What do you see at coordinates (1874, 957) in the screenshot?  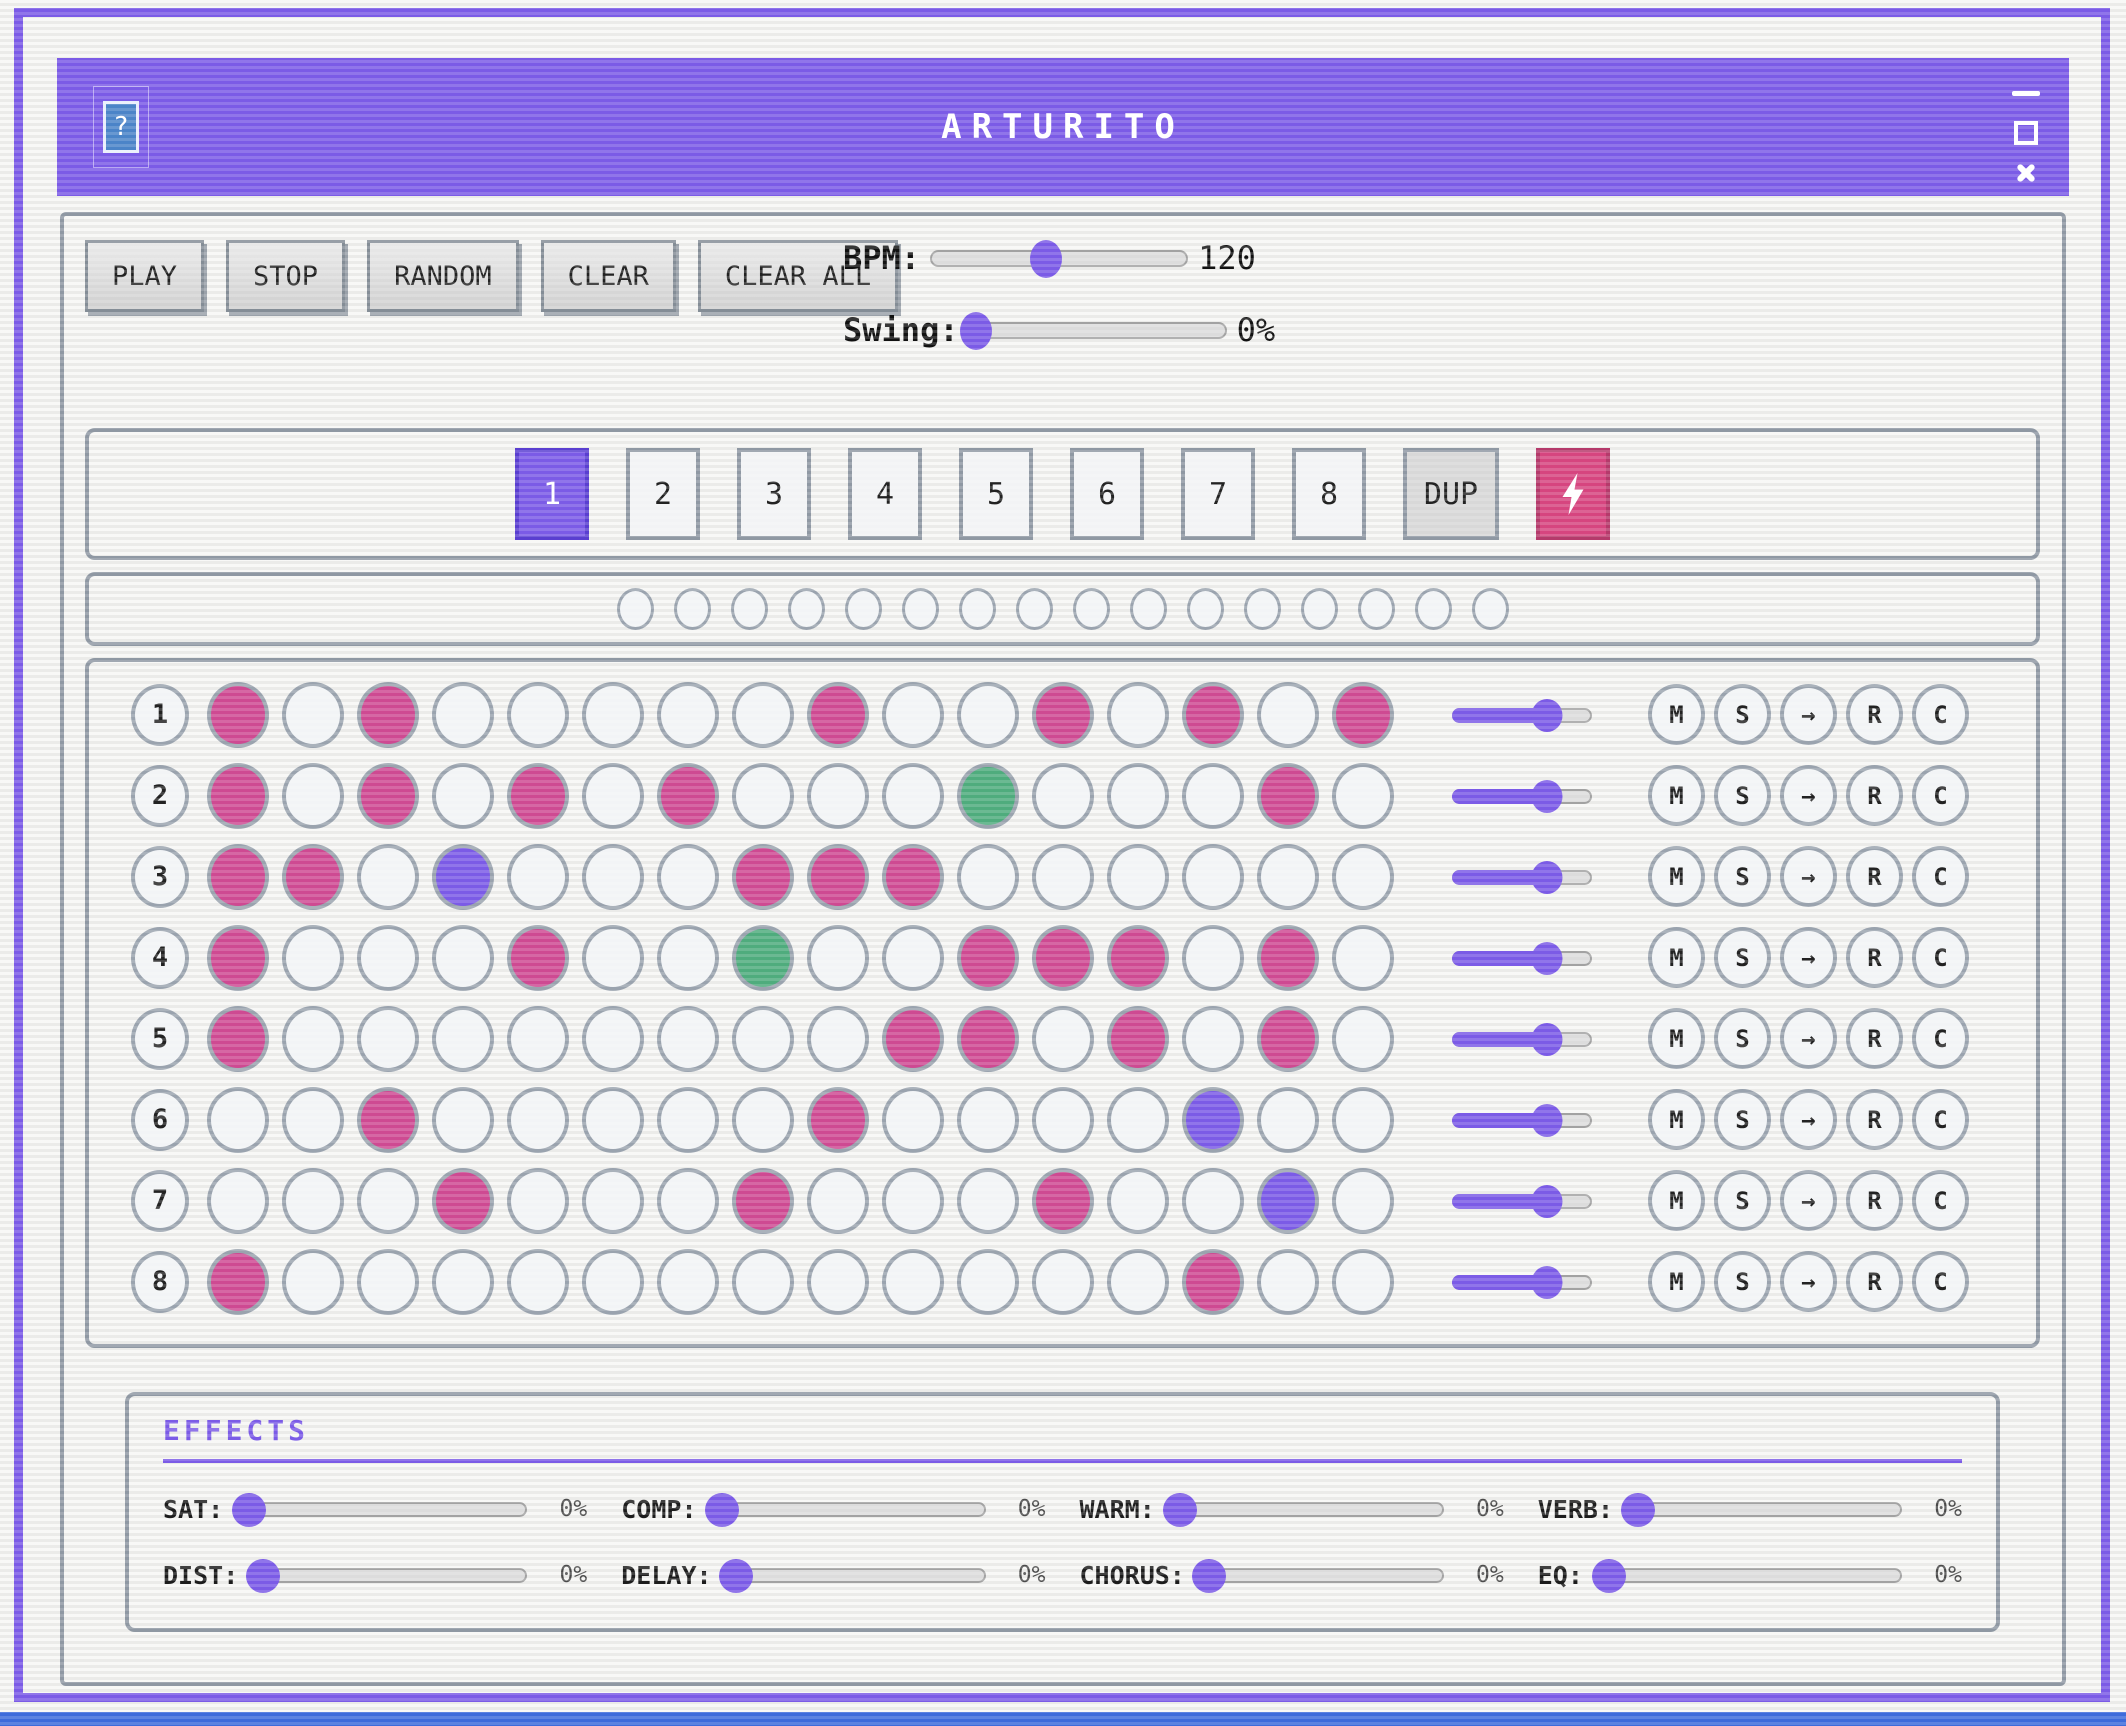 I see `random-row-button-row-4: R` at bounding box center [1874, 957].